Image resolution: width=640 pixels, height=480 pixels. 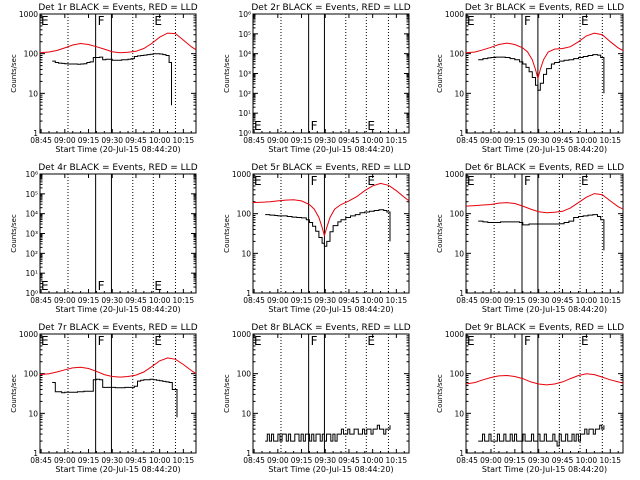 I want to click on y-tick-label: 10¹, so click(x=31, y=273).